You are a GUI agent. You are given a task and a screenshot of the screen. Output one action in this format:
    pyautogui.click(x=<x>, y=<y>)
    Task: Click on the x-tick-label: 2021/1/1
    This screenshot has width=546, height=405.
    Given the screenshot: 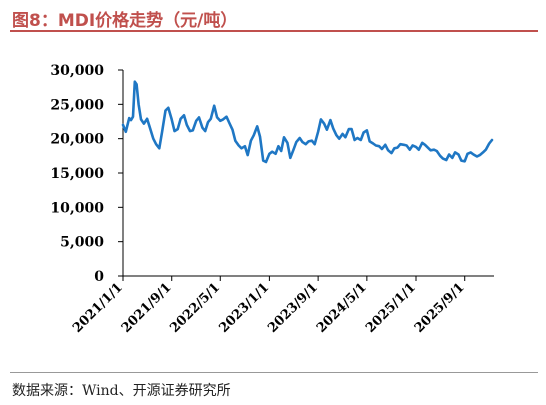 What is the action you would take?
    pyautogui.click(x=98, y=308)
    